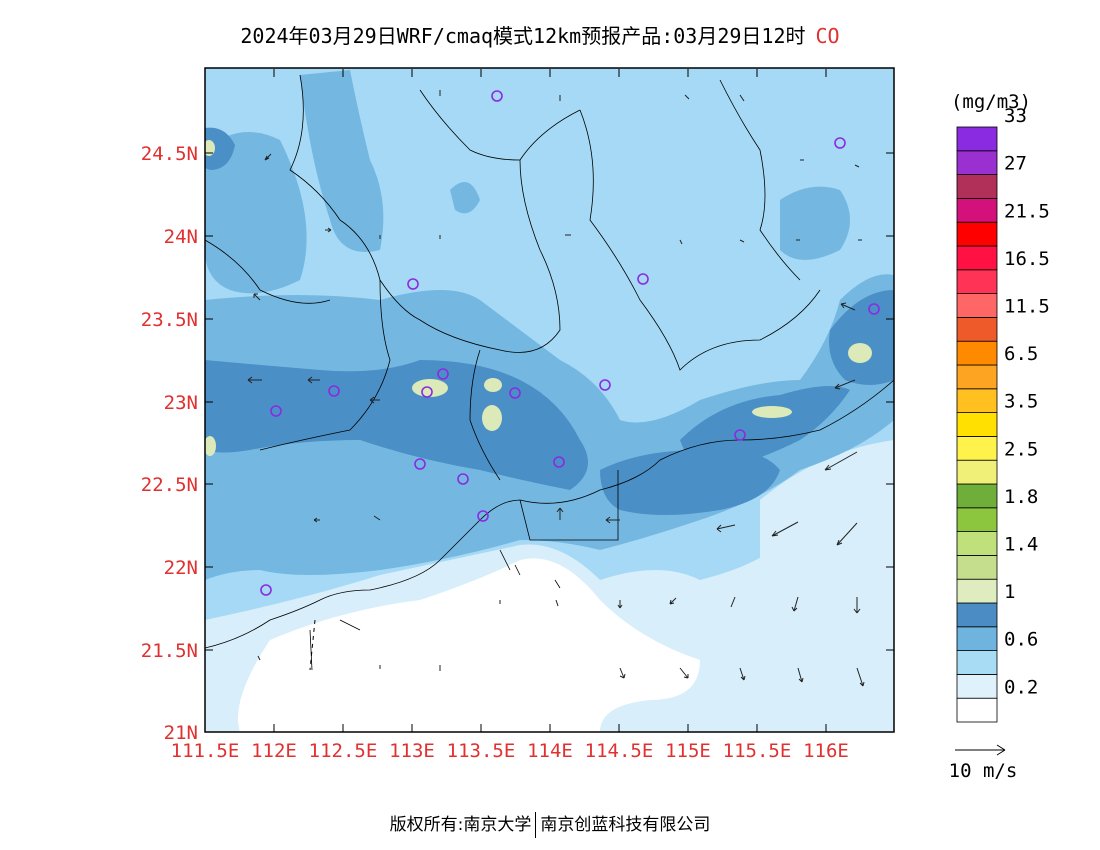 The width and height of the screenshot is (1100, 850). Describe the element at coordinates (827, 586) in the screenshot. I see `sea-low-east` at that location.